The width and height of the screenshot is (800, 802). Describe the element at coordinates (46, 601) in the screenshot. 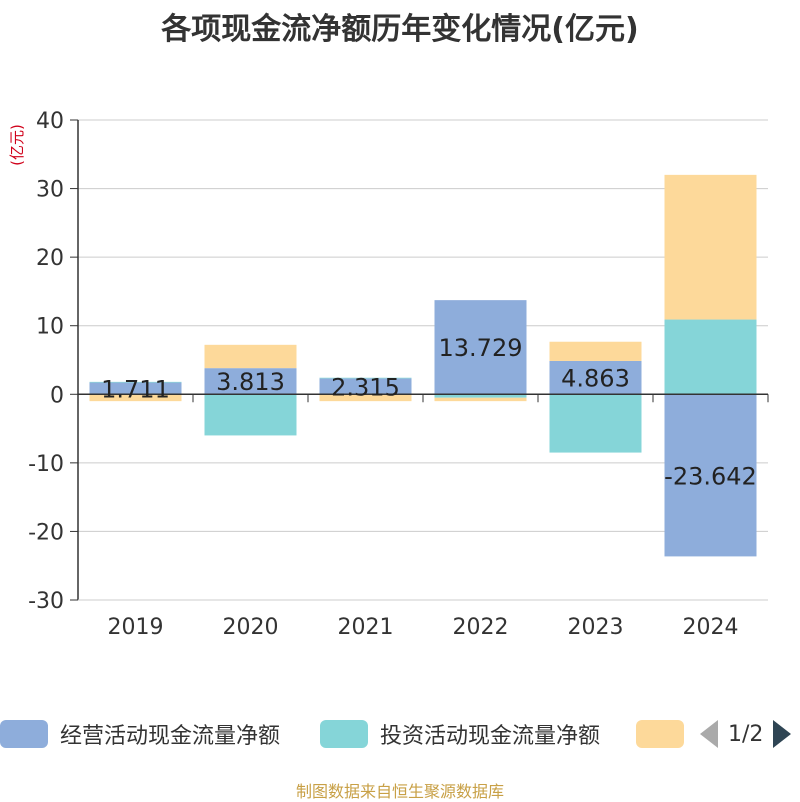

I see `y-tick-label: -30` at that location.